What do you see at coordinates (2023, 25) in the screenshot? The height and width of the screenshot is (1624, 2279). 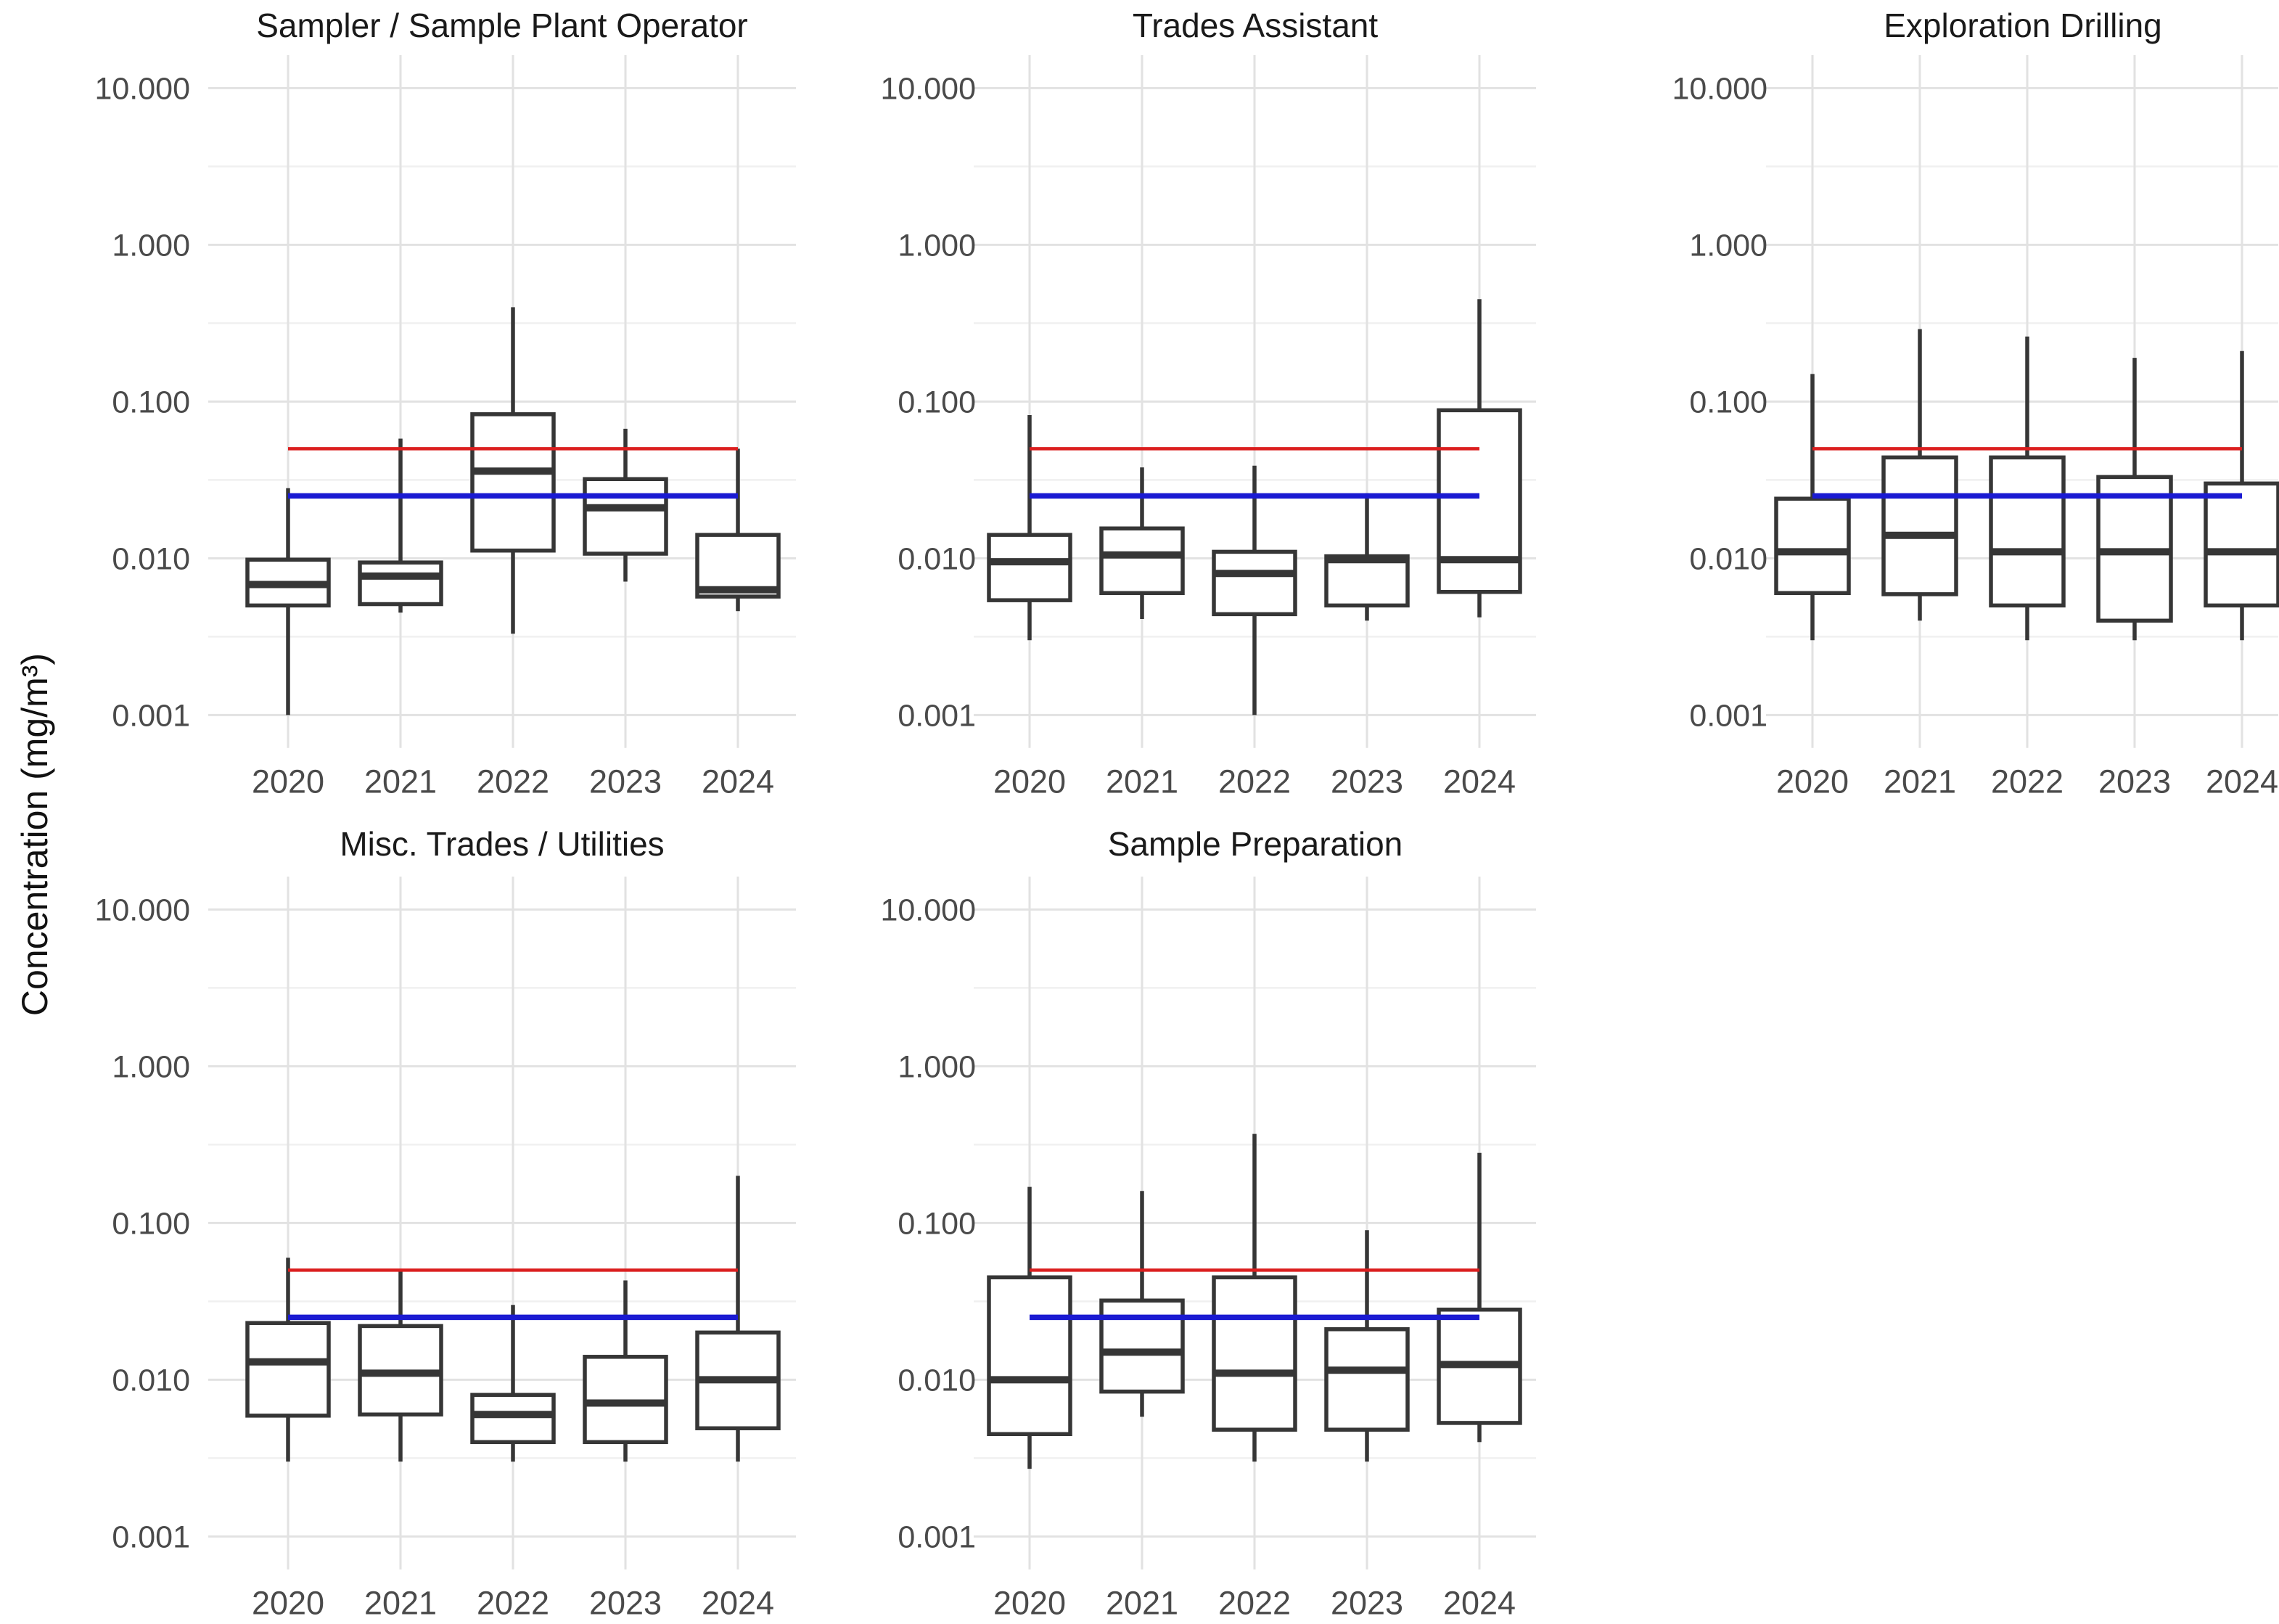 I see `facet-title-exploration-drilling: Exploration Drilling` at bounding box center [2023, 25].